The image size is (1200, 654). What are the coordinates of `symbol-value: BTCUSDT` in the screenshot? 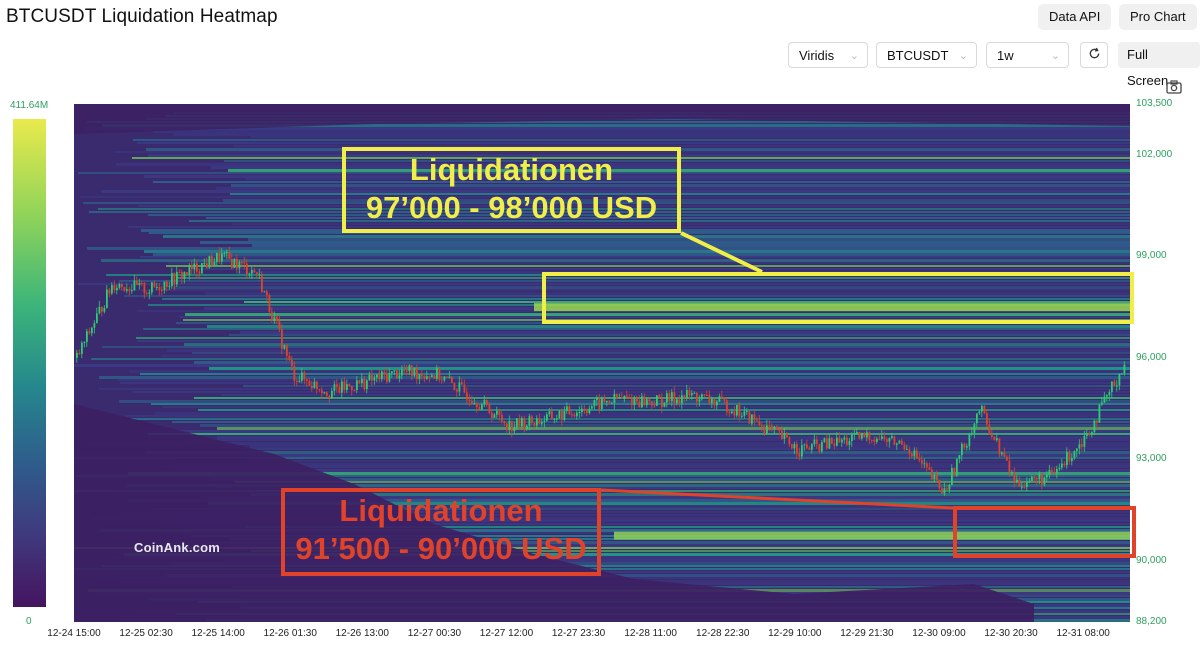 It's located at (918, 55).